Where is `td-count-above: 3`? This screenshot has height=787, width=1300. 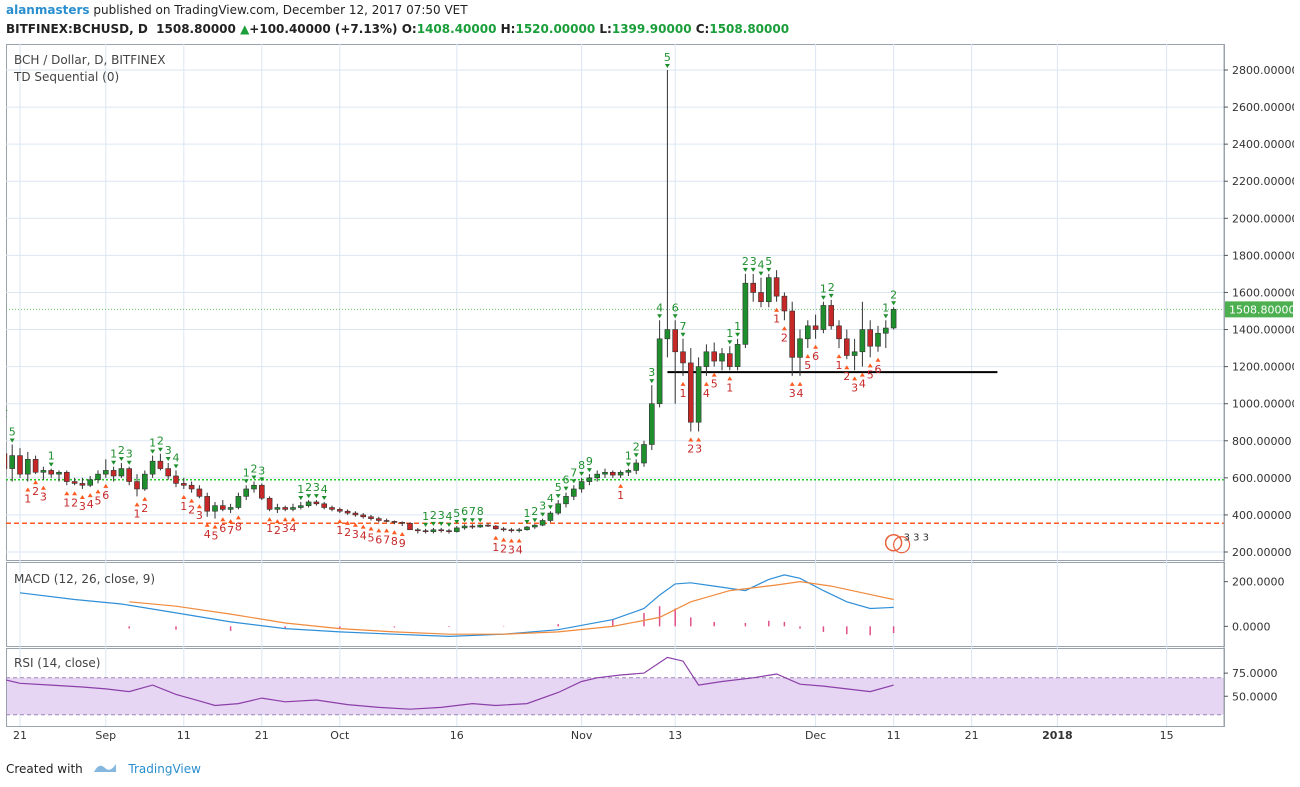
td-count-above: 3 is located at coordinates (651, 372).